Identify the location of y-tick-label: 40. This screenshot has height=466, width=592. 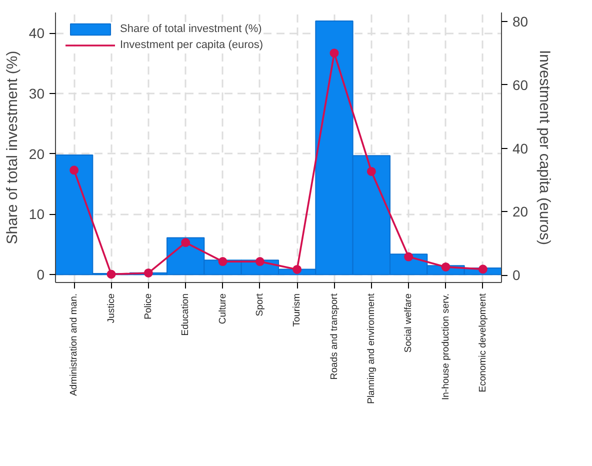
(36, 33).